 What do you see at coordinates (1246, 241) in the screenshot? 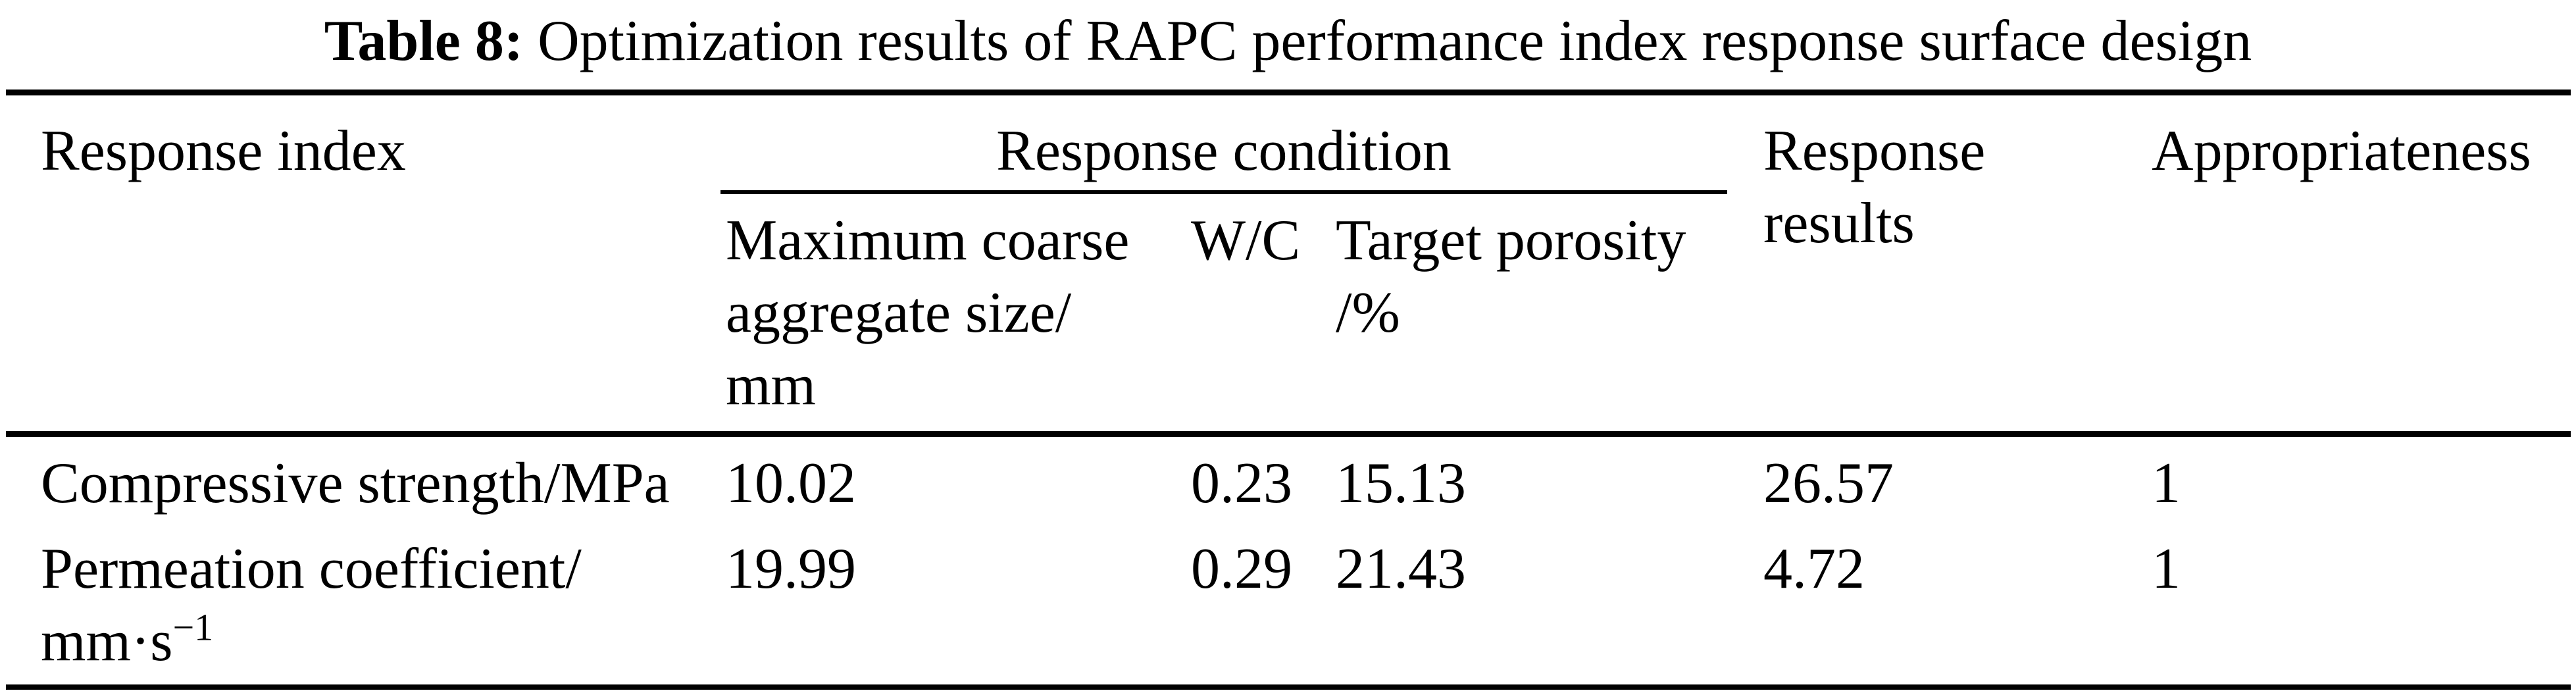
I see `subheader-wc: W/C` at bounding box center [1246, 241].